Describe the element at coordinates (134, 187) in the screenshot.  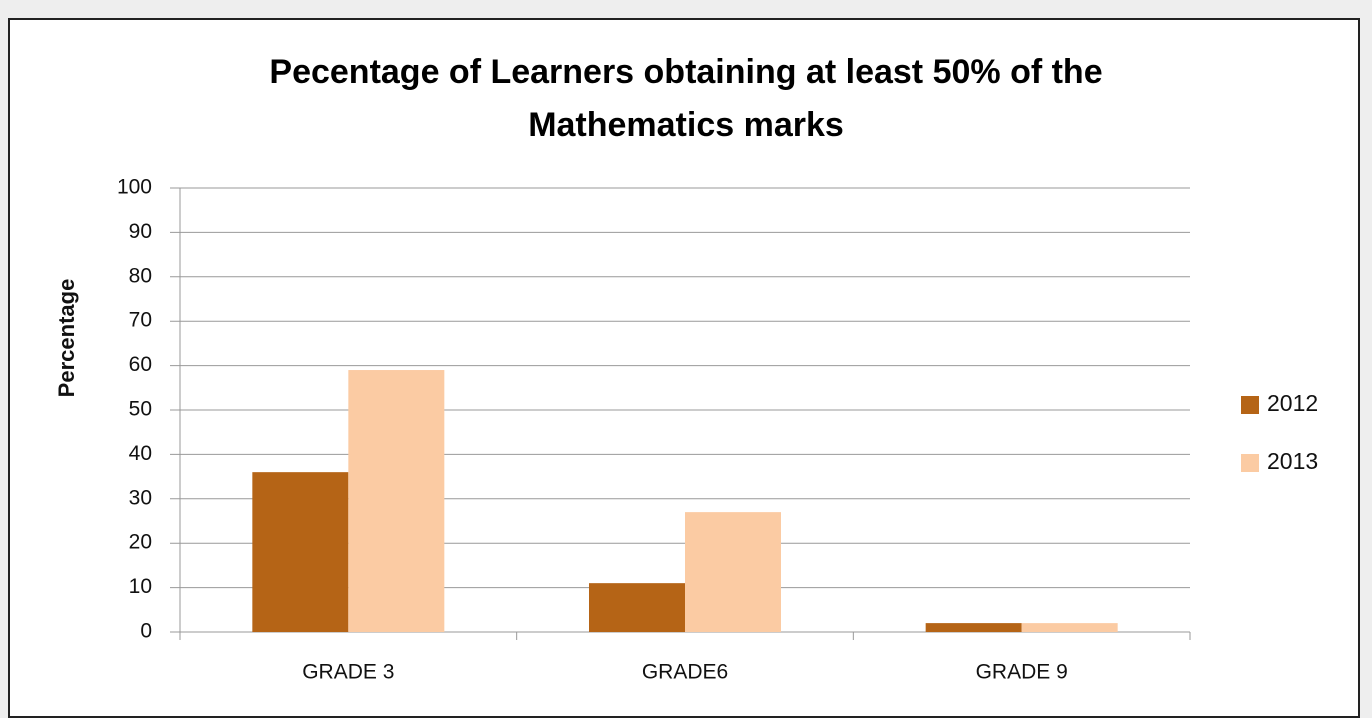
I see `y-tick-label: 100` at that location.